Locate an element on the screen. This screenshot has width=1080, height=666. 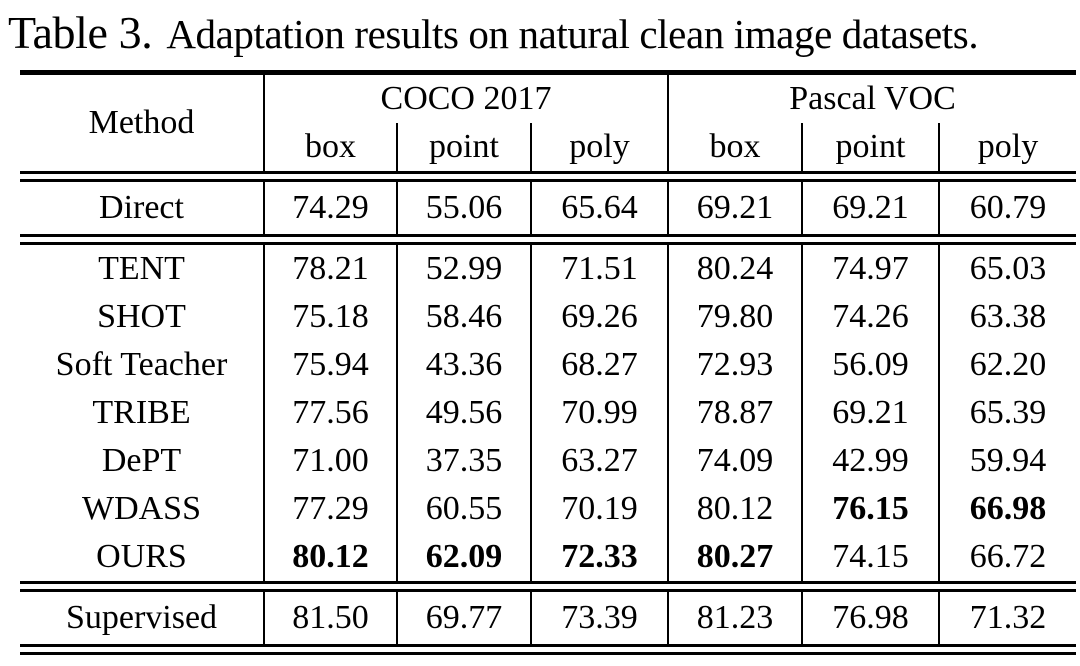
value-cell: 76.98 is located at coordinates (870, 618).